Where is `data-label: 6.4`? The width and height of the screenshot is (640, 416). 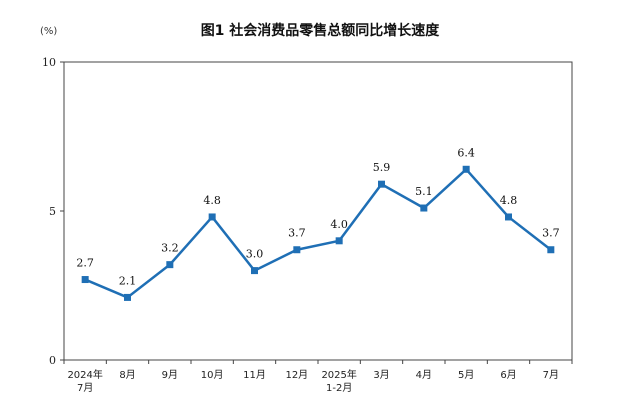 data-label: 6.4 is located at coordinates (466, 152).